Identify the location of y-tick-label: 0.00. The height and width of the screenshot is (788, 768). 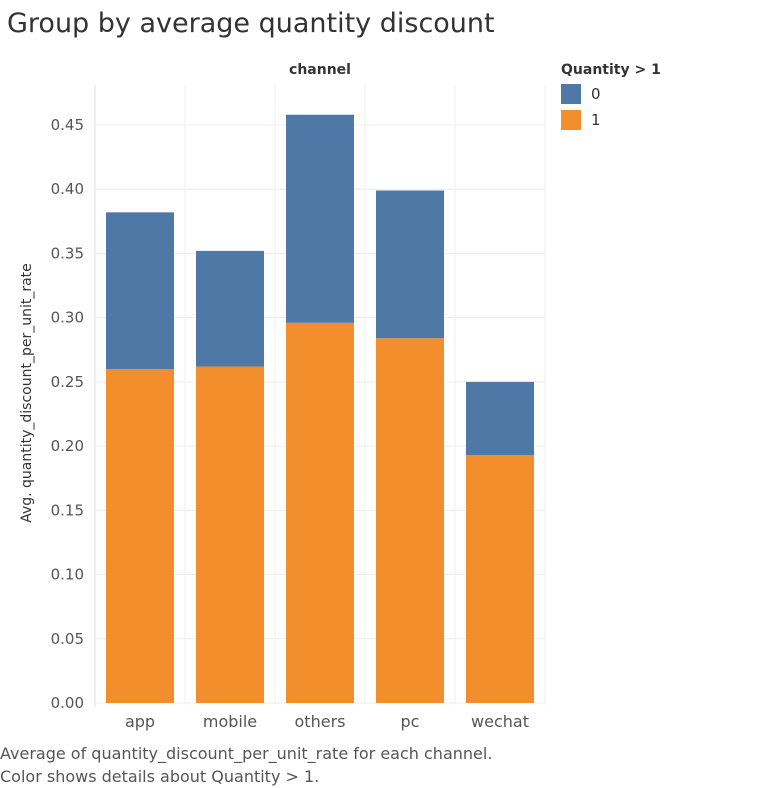
(67, 703).